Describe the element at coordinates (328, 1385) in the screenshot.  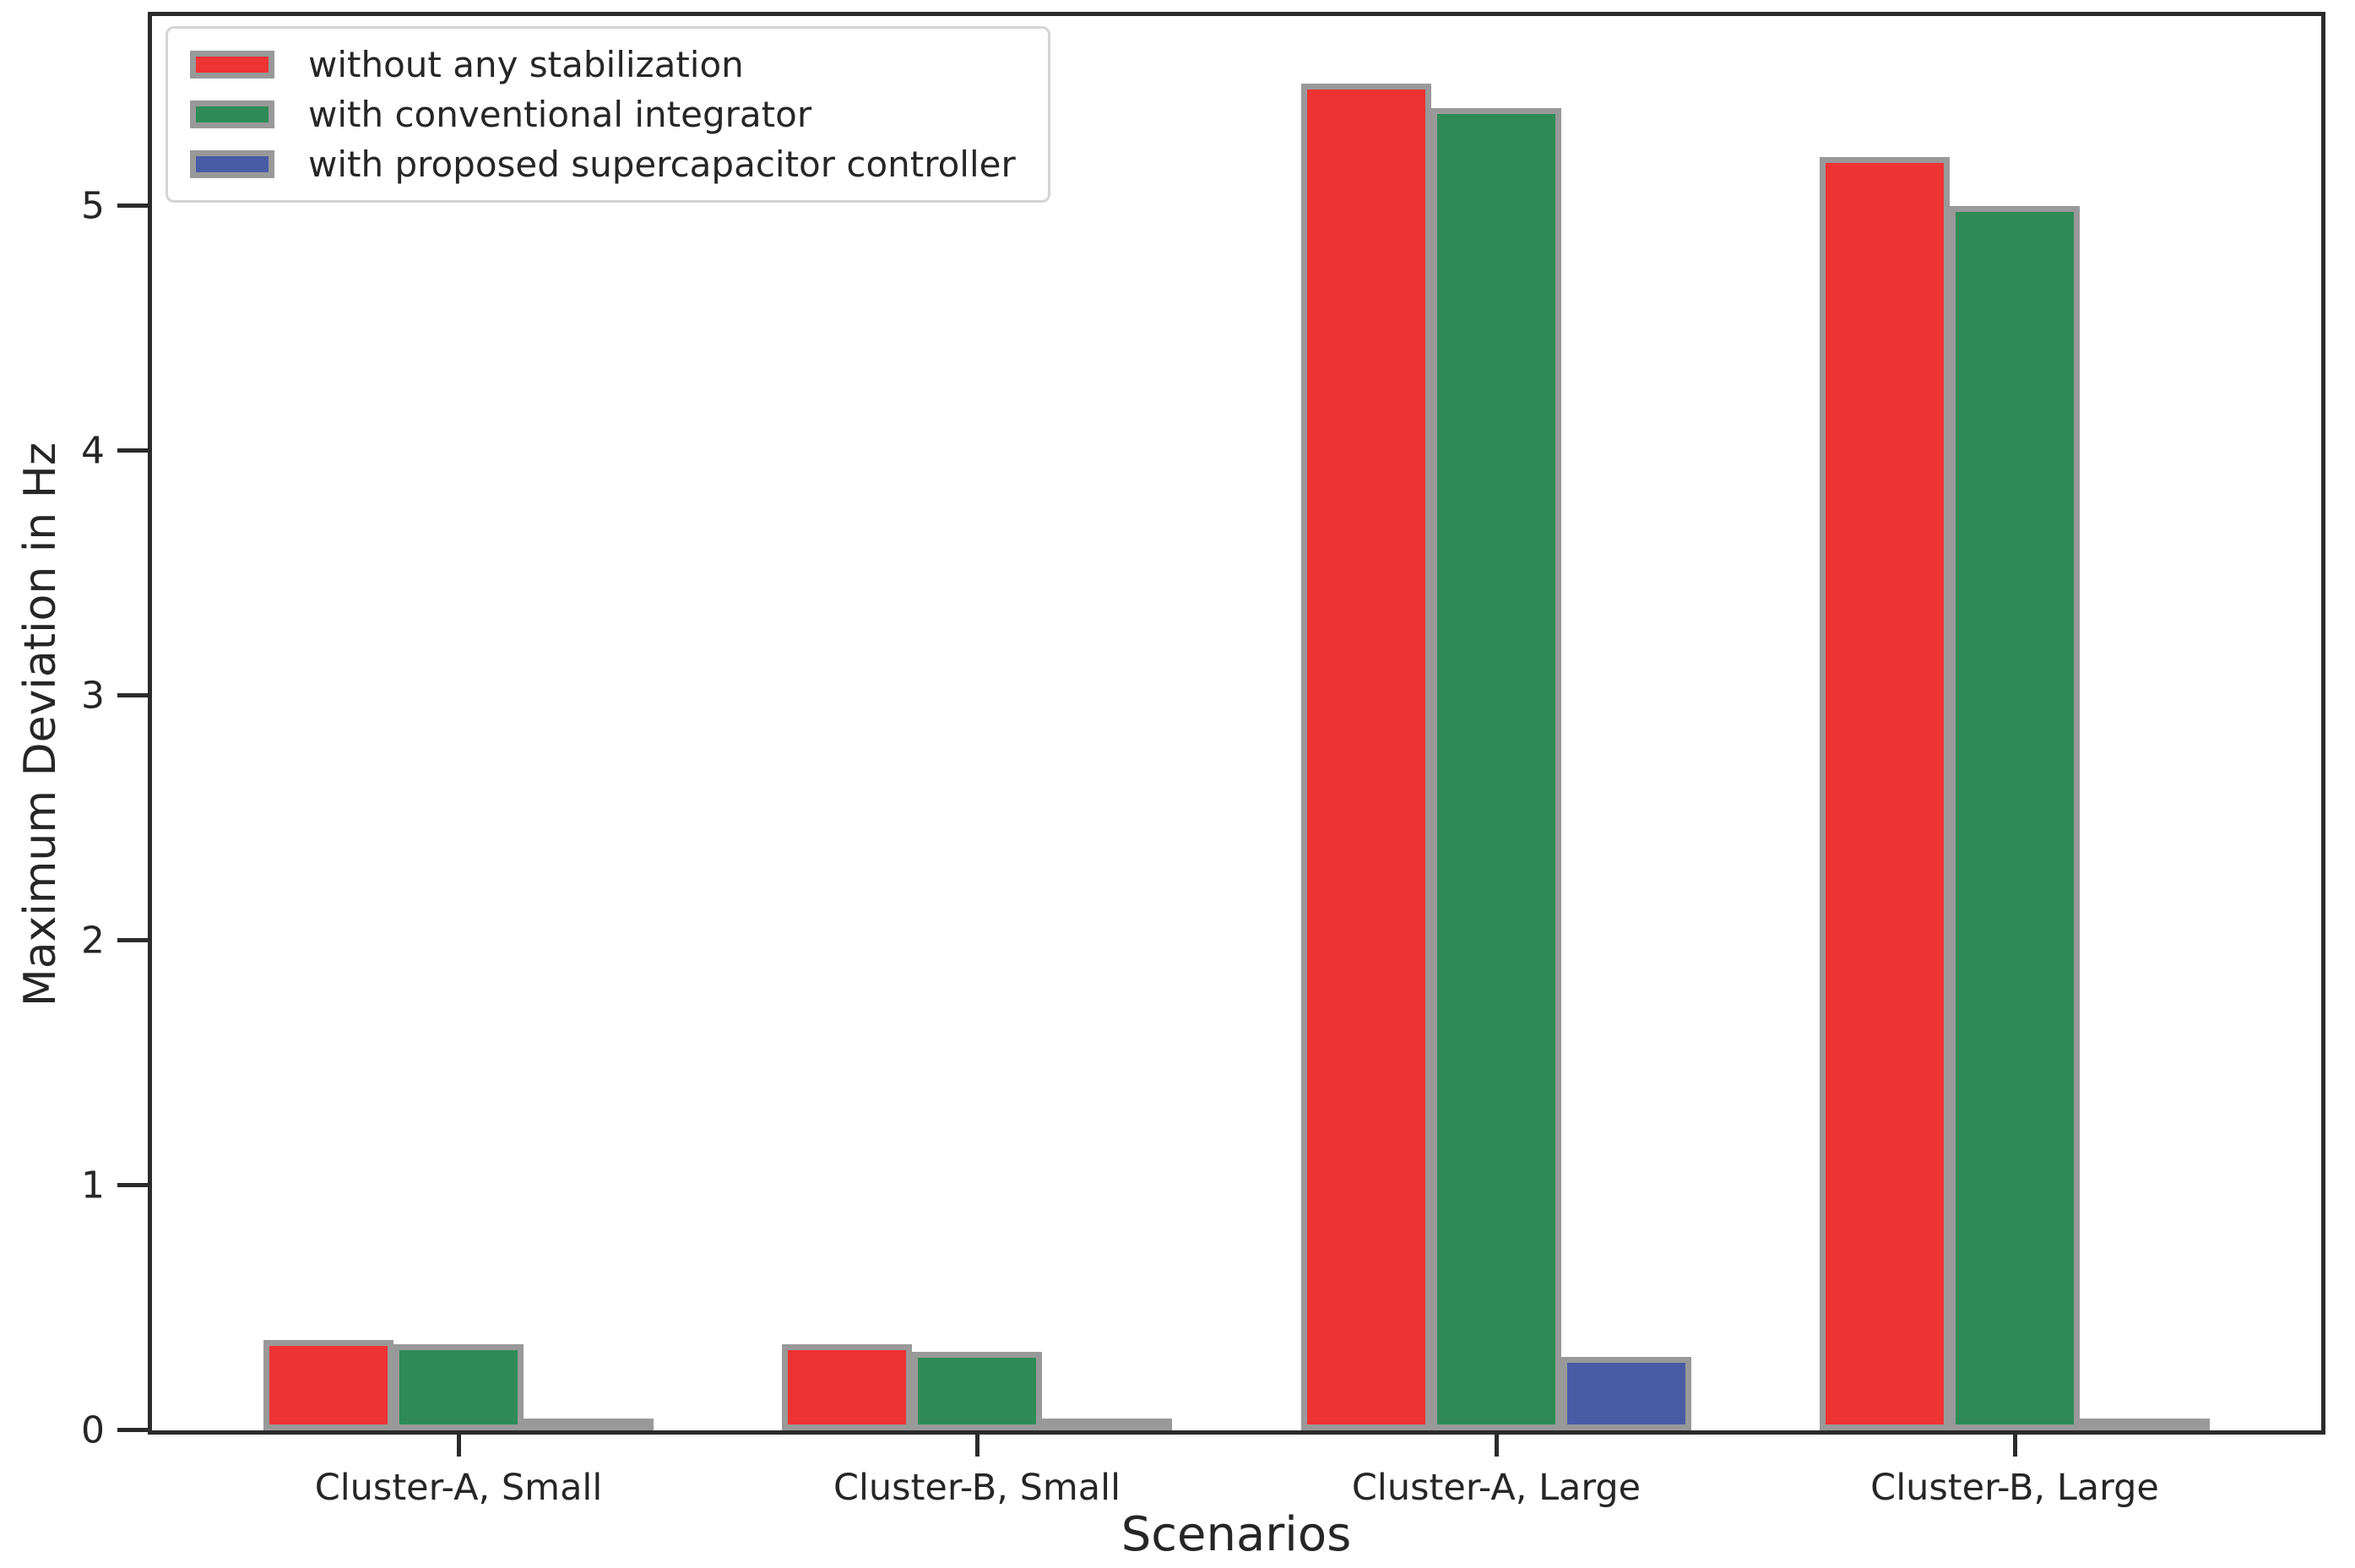
I see `bar-cluster-a-small-s0` at that location.